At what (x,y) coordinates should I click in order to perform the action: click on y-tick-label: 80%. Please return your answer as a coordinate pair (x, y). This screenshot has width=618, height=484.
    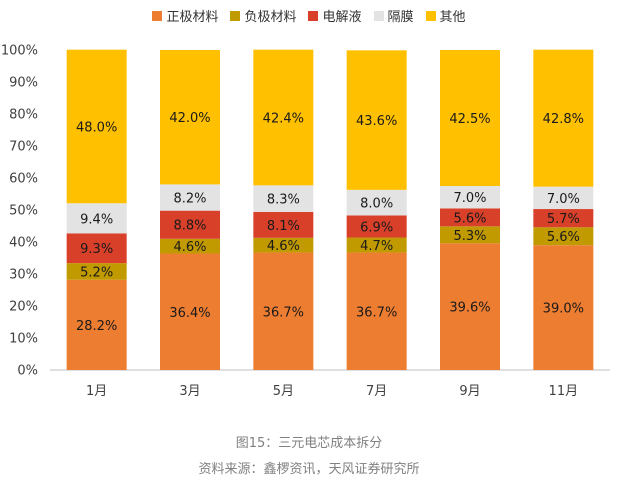
    Looking at the image, I should click on (23, 115).